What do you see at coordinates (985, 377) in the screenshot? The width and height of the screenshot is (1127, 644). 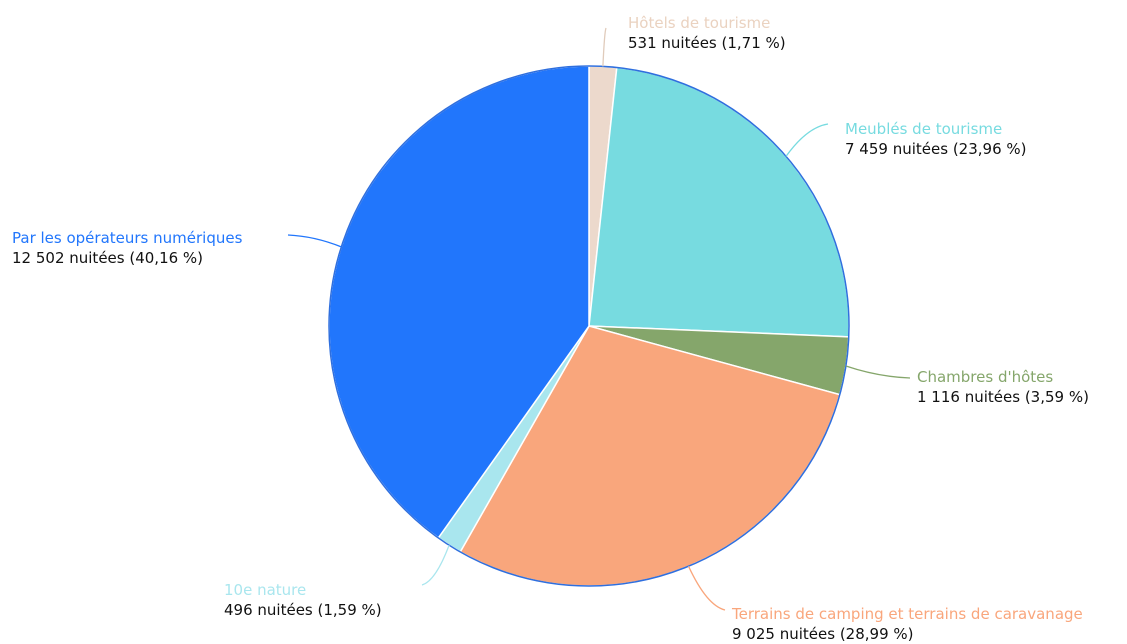 I see `slice-name-label-3: Chambres d'hôtes` at bounding box center [985, 377].